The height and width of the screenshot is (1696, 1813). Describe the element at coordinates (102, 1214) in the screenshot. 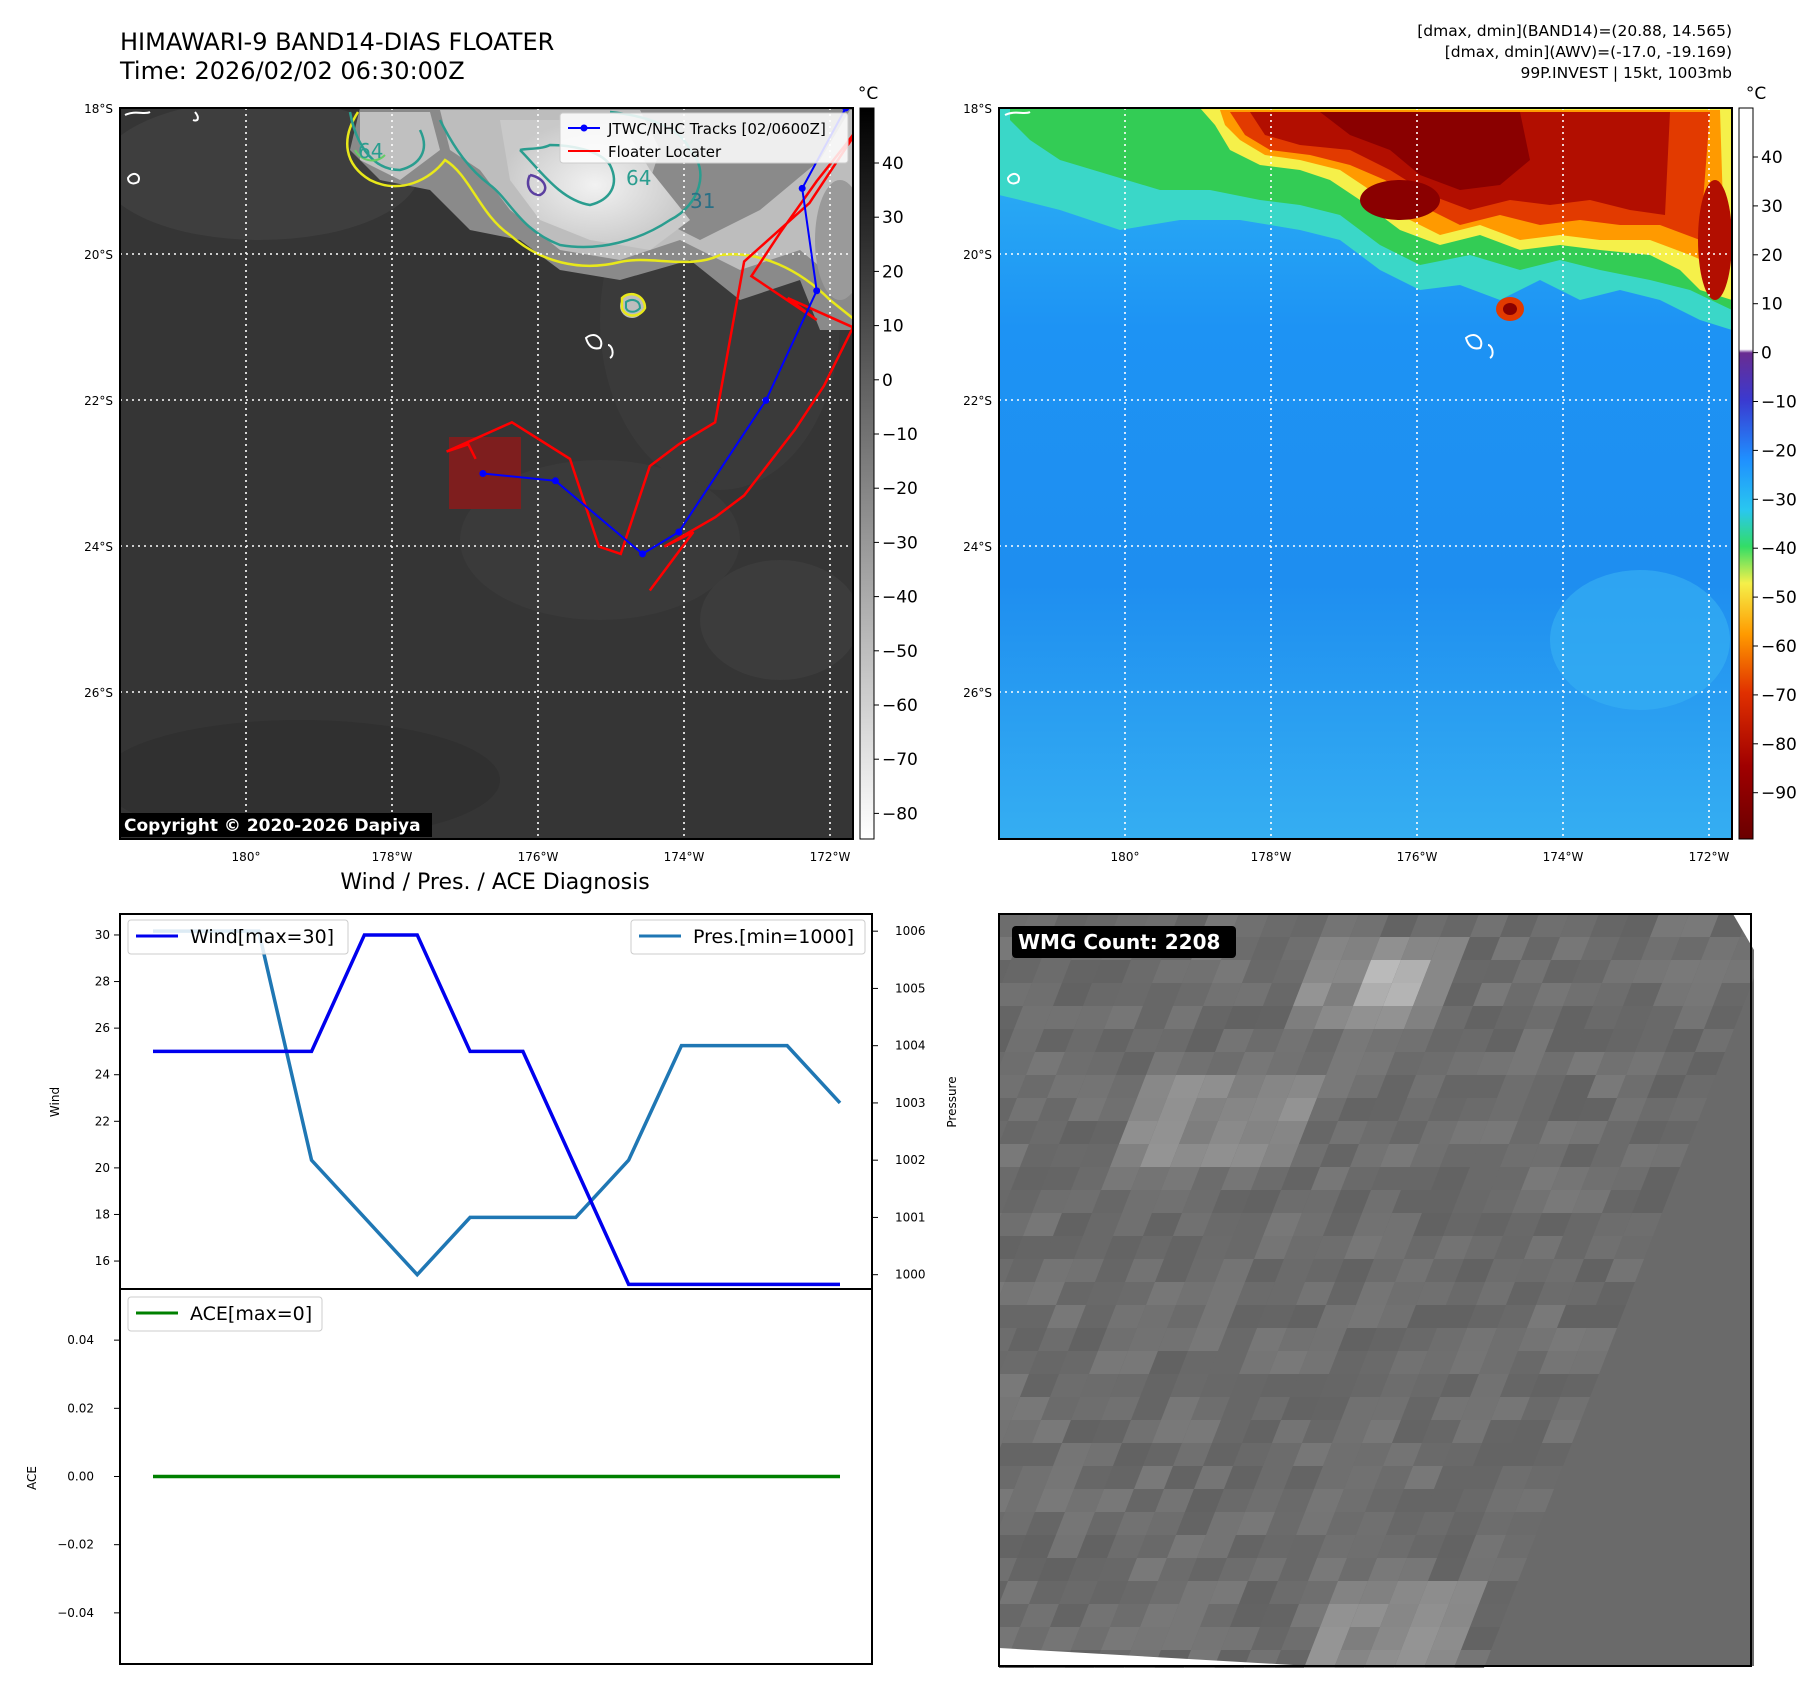

I see `wind-tick-label: 18` at that location.